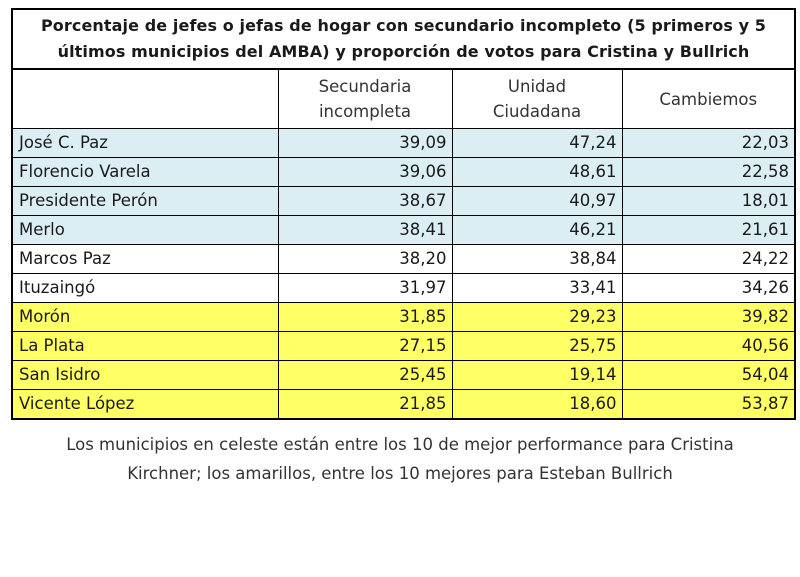 Image resolution: width=800 pixels, height=577 pixels. Describe the element at coordinates (146, 317) in the screenshot. I see `cell-municipio: Morón` at that location.